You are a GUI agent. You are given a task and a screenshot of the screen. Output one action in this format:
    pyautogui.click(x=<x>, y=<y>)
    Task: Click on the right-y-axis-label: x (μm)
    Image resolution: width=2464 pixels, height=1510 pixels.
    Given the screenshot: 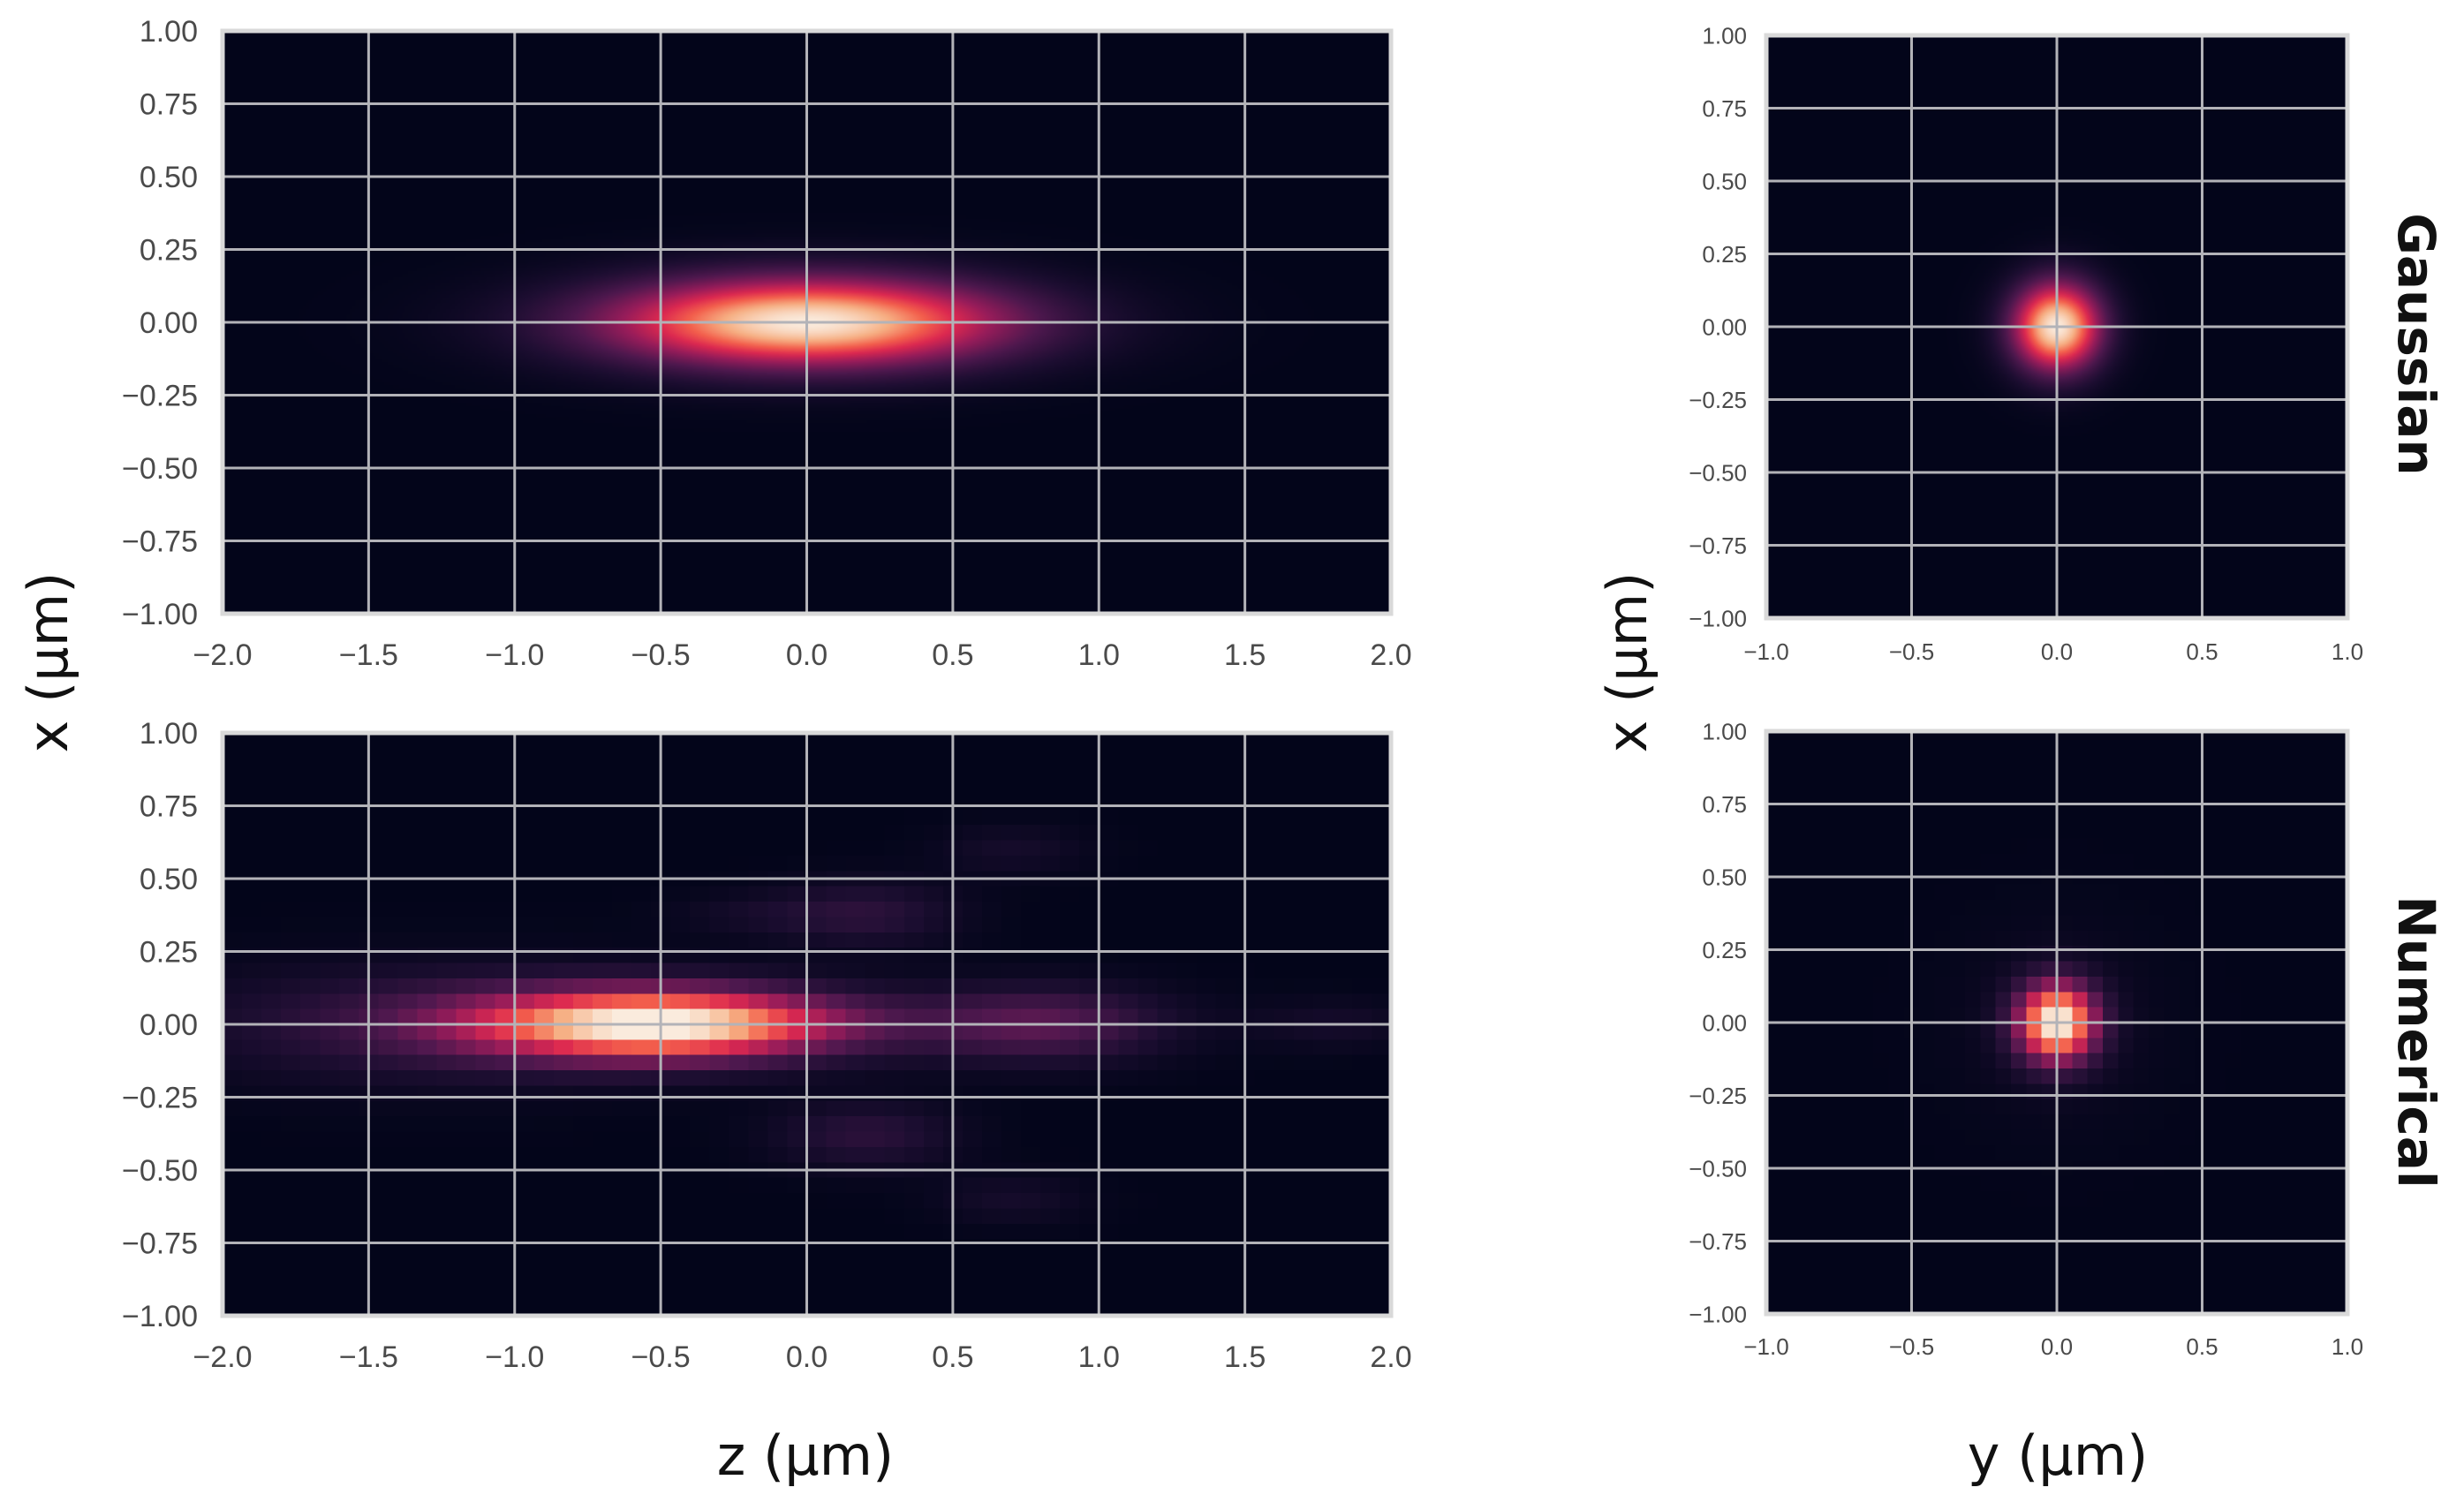 What is the action you would take?
    pyautogui.click(x=1627, y=662)
    